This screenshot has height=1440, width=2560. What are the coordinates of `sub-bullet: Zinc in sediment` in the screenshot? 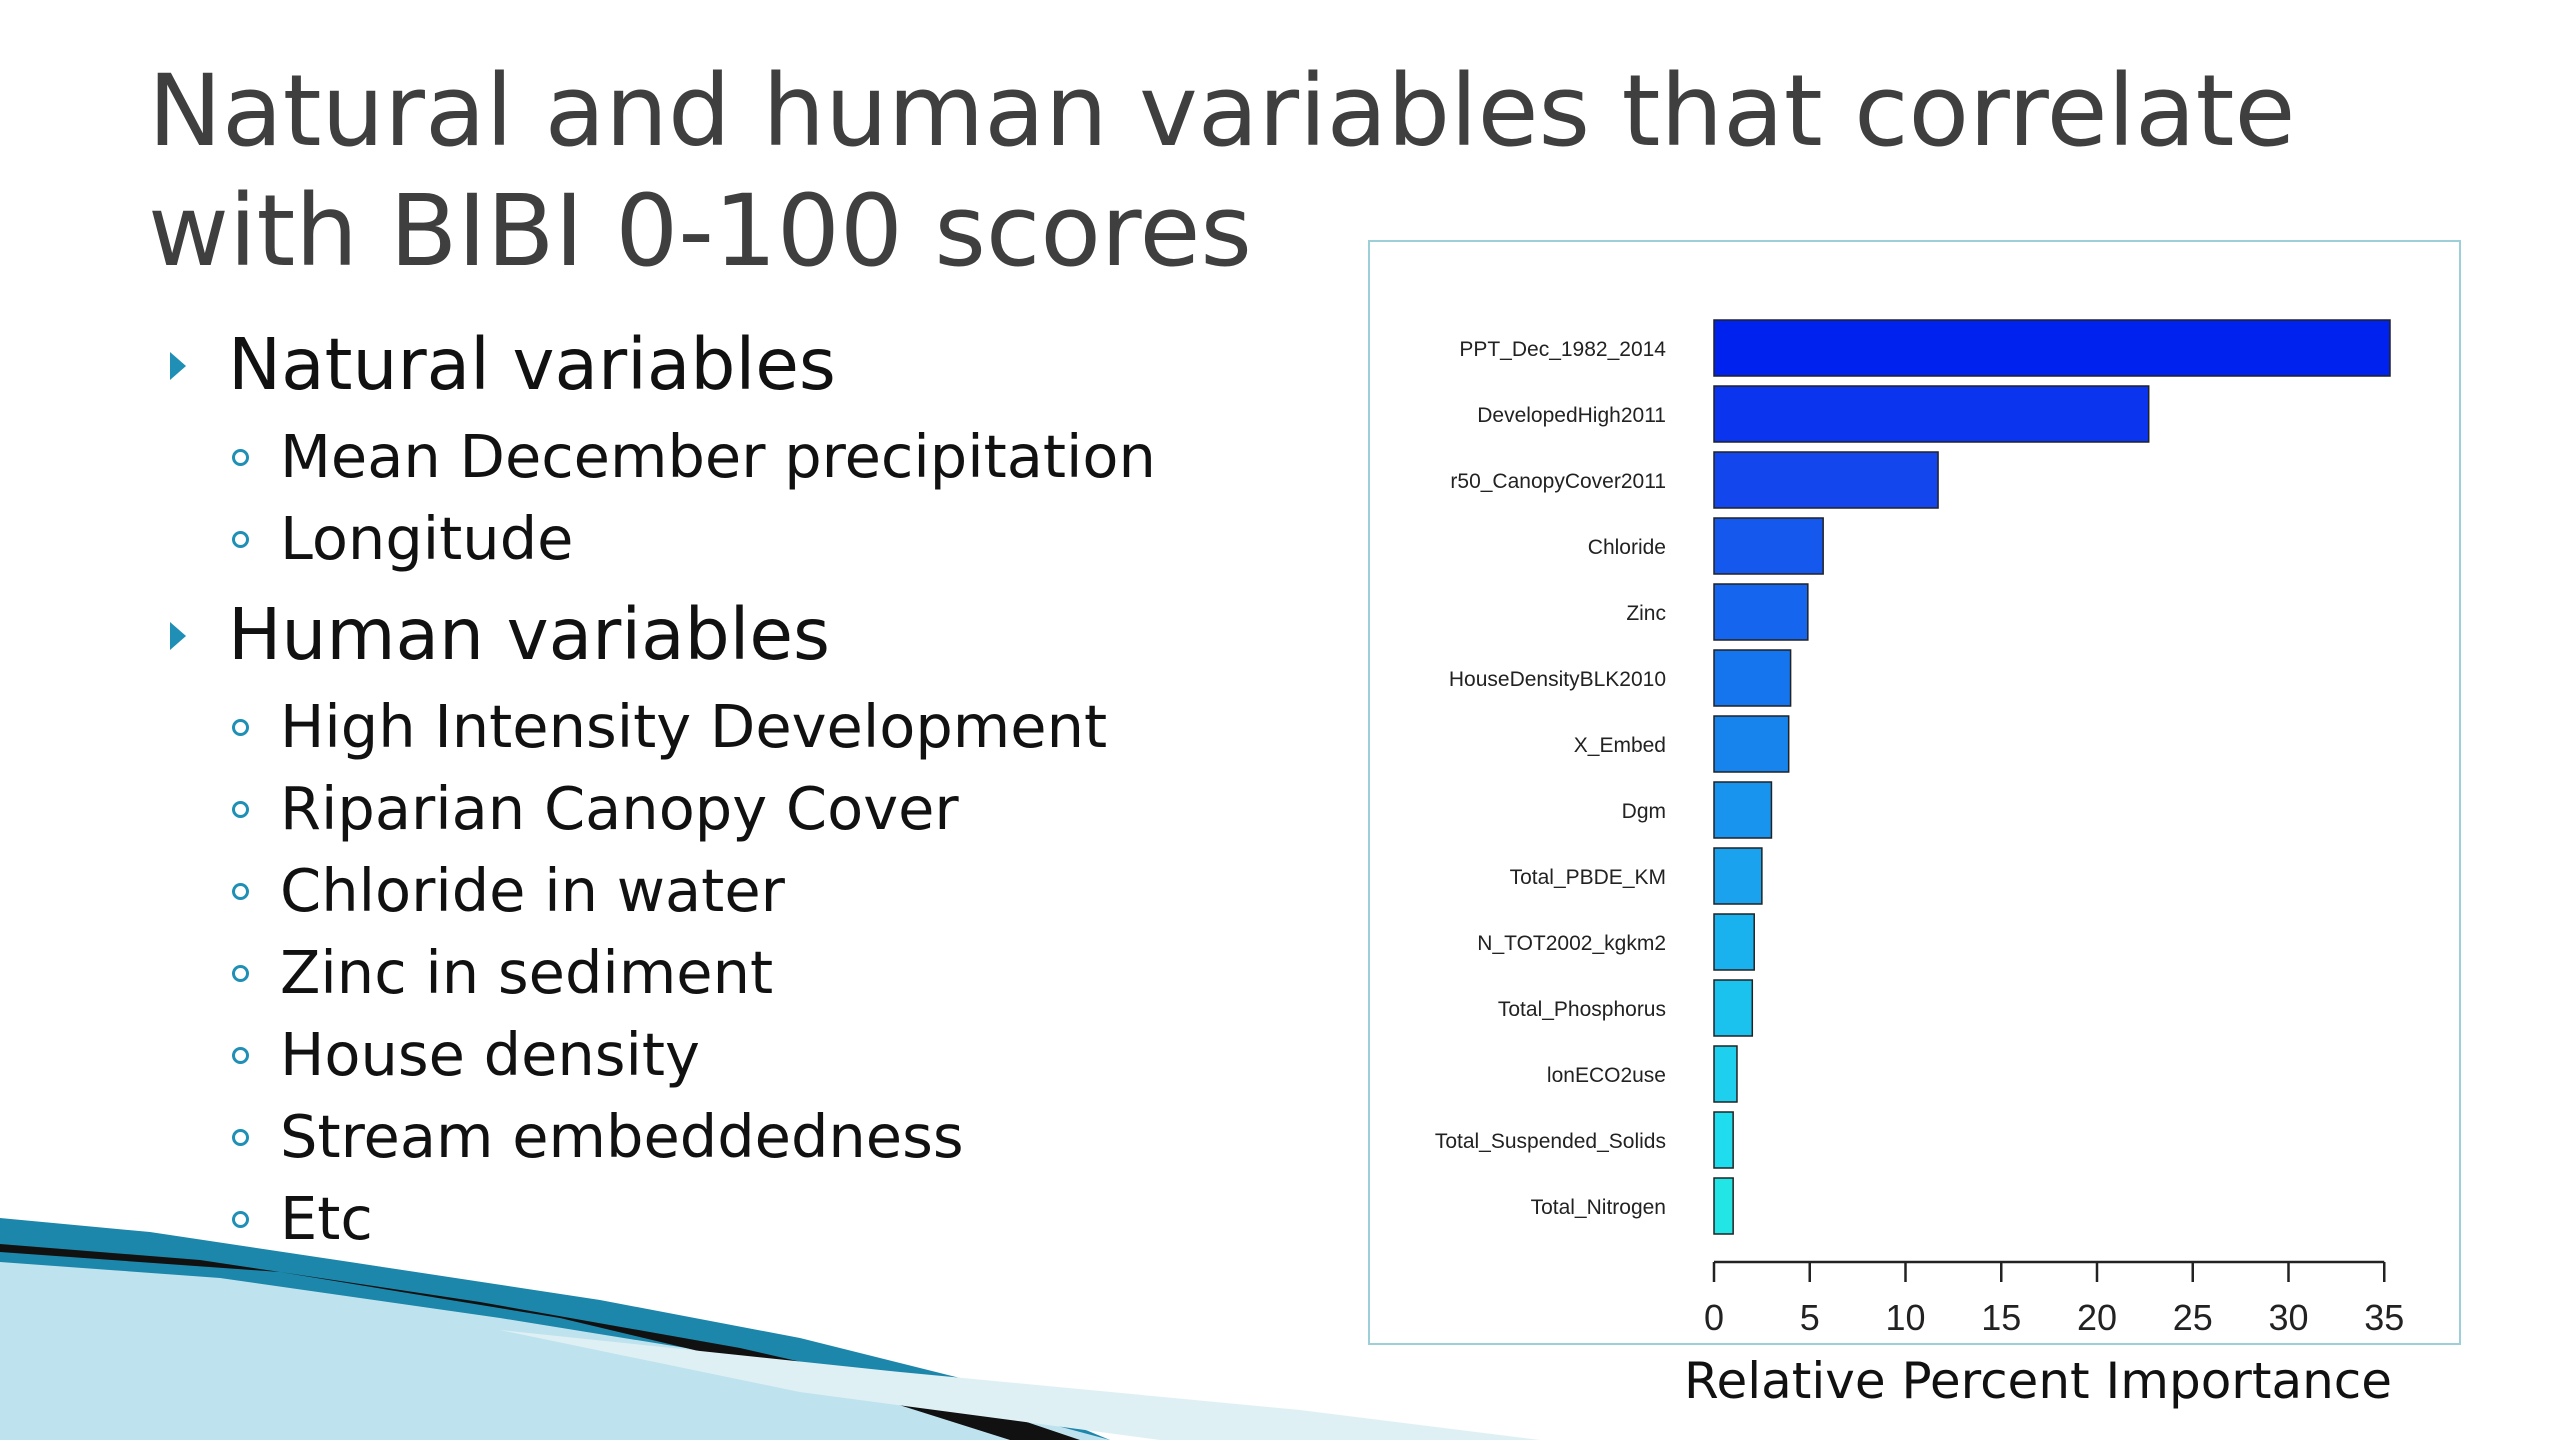 It's located at (750, 973).